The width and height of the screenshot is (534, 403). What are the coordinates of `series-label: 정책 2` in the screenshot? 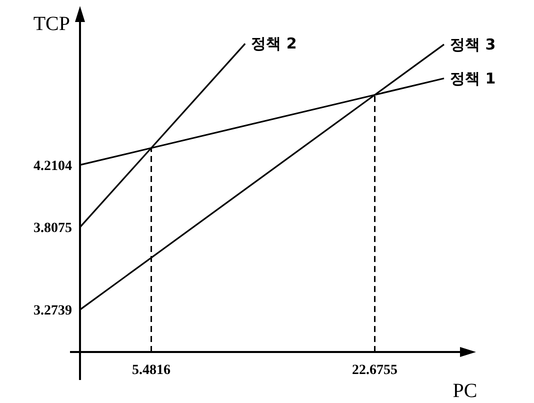 It's located at (274, 43).